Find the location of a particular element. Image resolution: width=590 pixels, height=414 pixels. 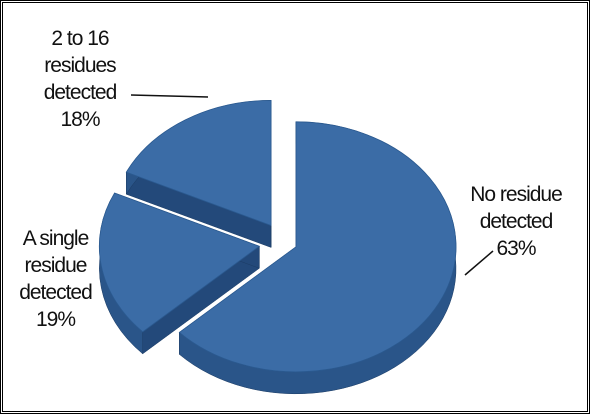

label: No residue detected 63% is located at coordinates (516, 221).